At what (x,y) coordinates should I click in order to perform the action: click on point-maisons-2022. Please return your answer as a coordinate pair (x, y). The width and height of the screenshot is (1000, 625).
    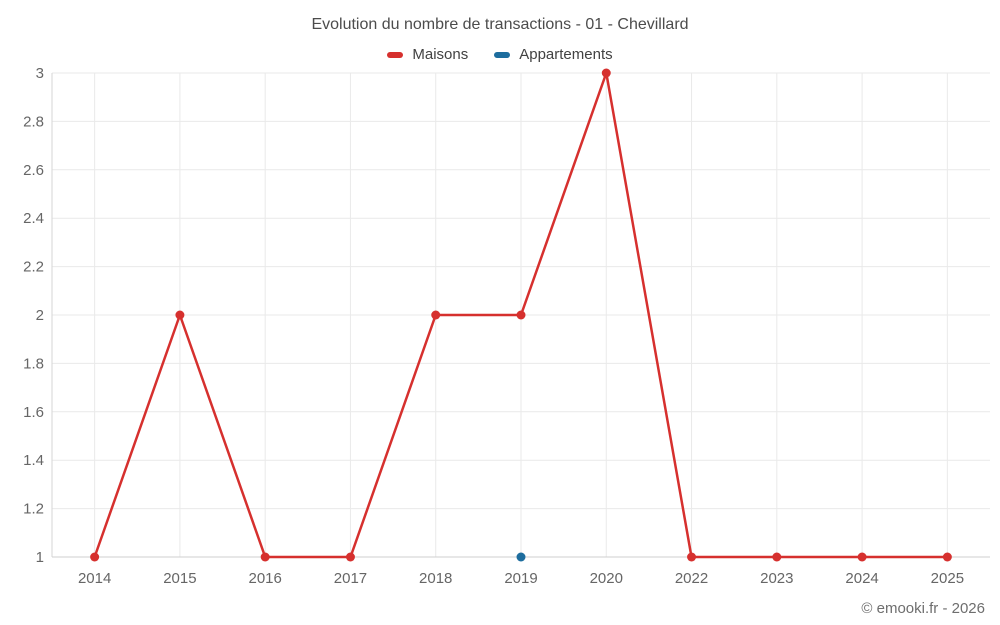
    Looking at the image, I should click on (692, 557).